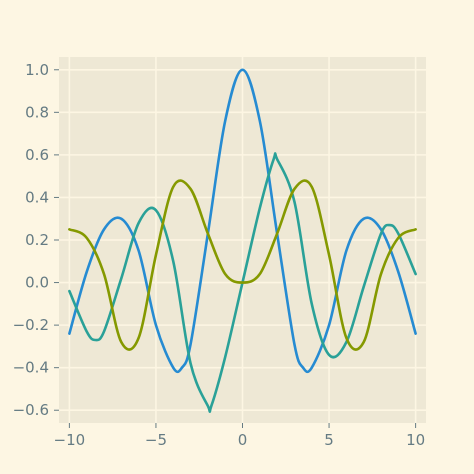 Image resolution: width=474 pixels, height=474 pixels. I want to click on x-tick-label: −10, so click(70, 440).